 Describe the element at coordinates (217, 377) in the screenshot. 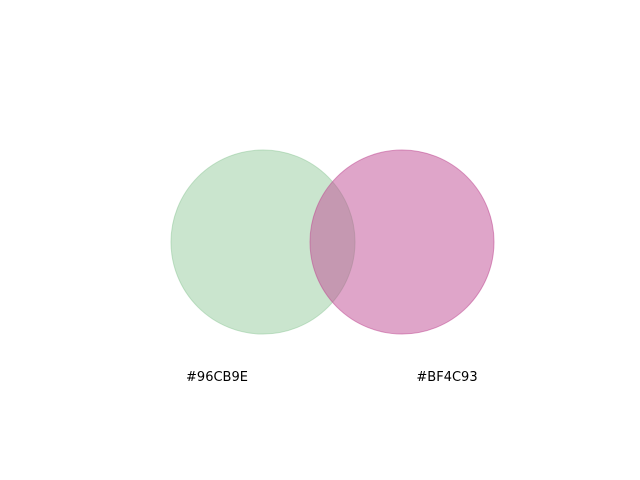

I see `venn-label-left: #96CB9E` at that location.